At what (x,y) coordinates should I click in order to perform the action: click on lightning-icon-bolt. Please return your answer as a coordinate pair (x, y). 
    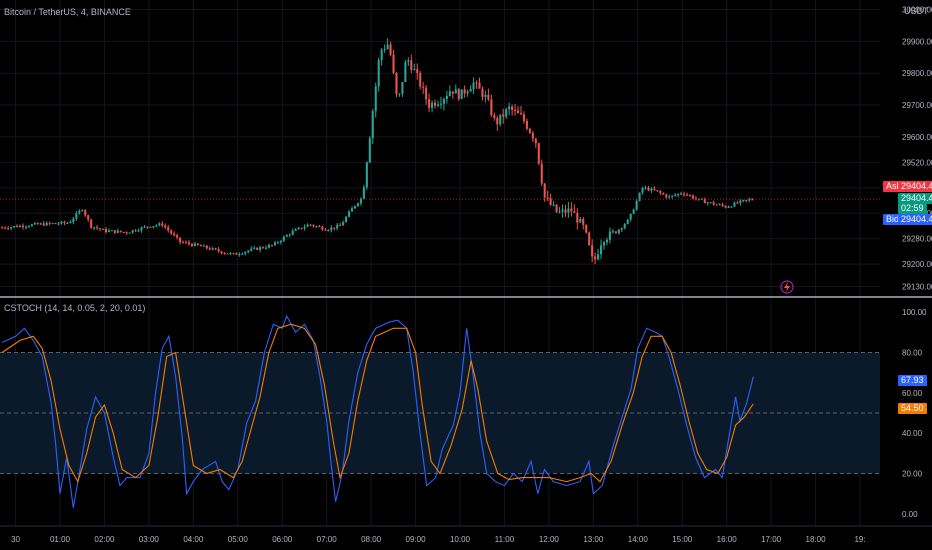
    Looking at the image, I should click on (787, 287).